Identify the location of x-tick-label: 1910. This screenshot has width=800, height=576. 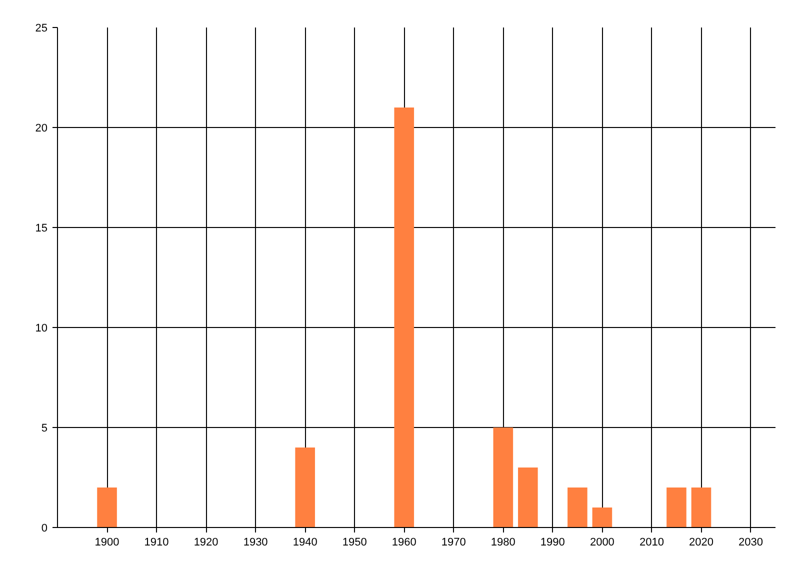
(156, 542).